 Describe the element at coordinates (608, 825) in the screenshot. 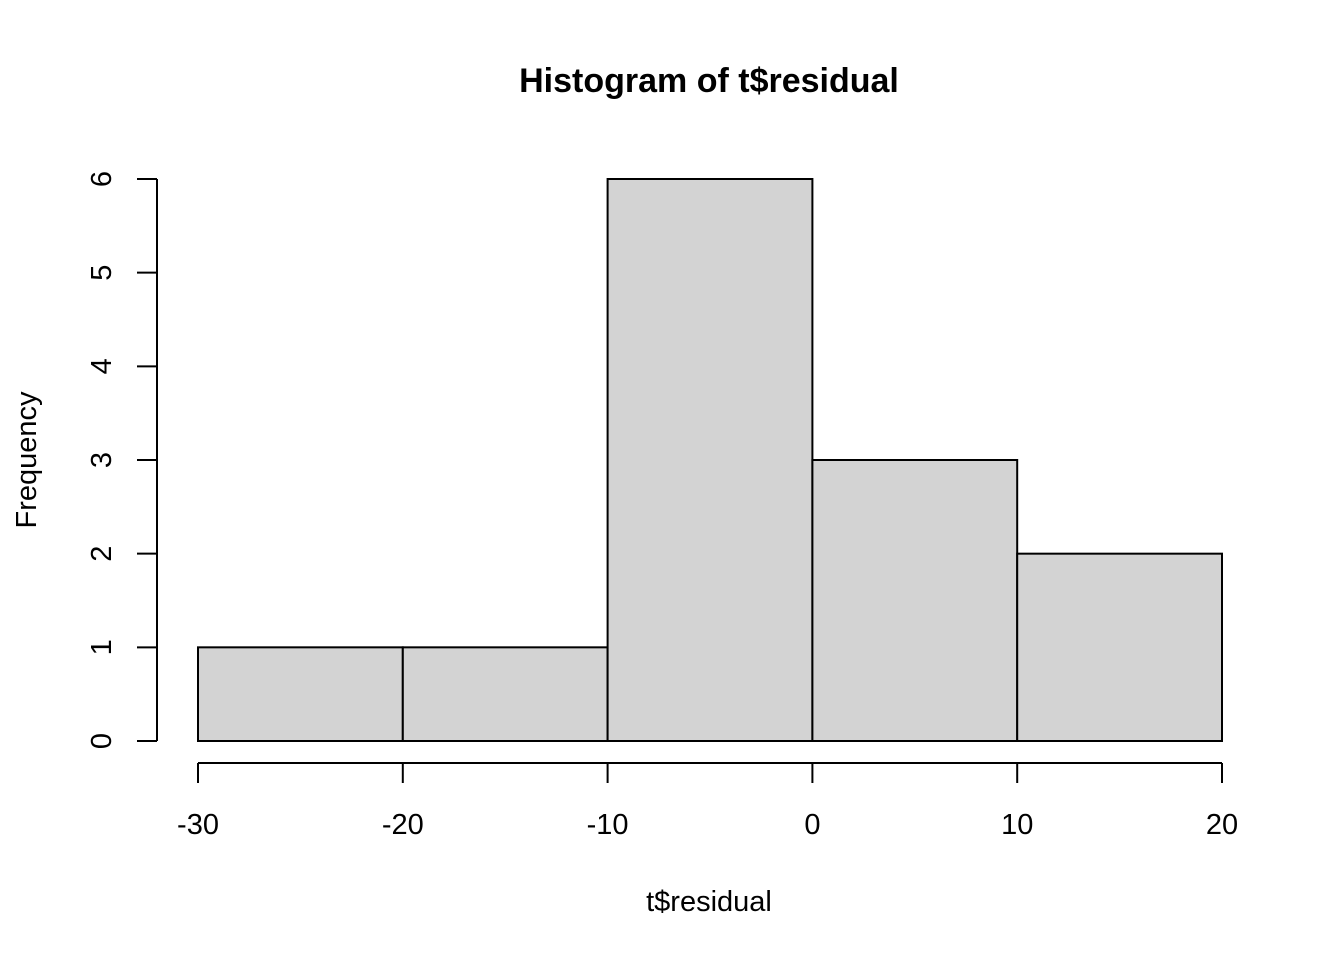

I see `x-tick-label: -10` at that location.